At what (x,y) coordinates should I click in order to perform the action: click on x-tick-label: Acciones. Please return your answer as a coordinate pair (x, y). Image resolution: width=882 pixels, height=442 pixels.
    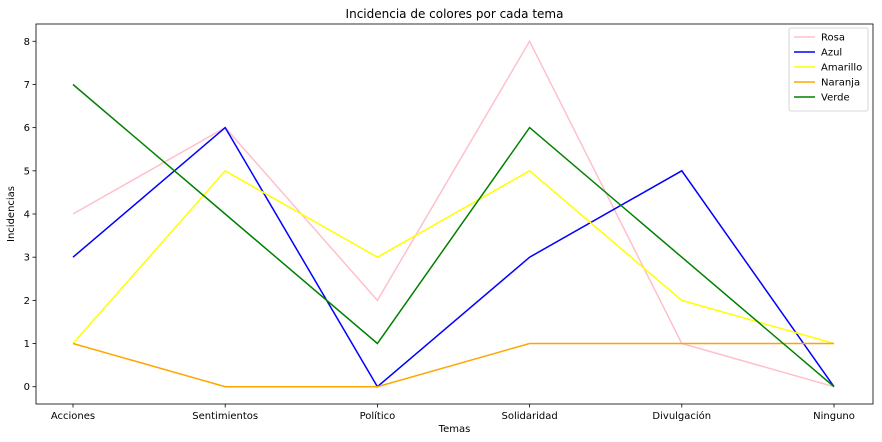
    Looking at the image, I should click on (73, 416).